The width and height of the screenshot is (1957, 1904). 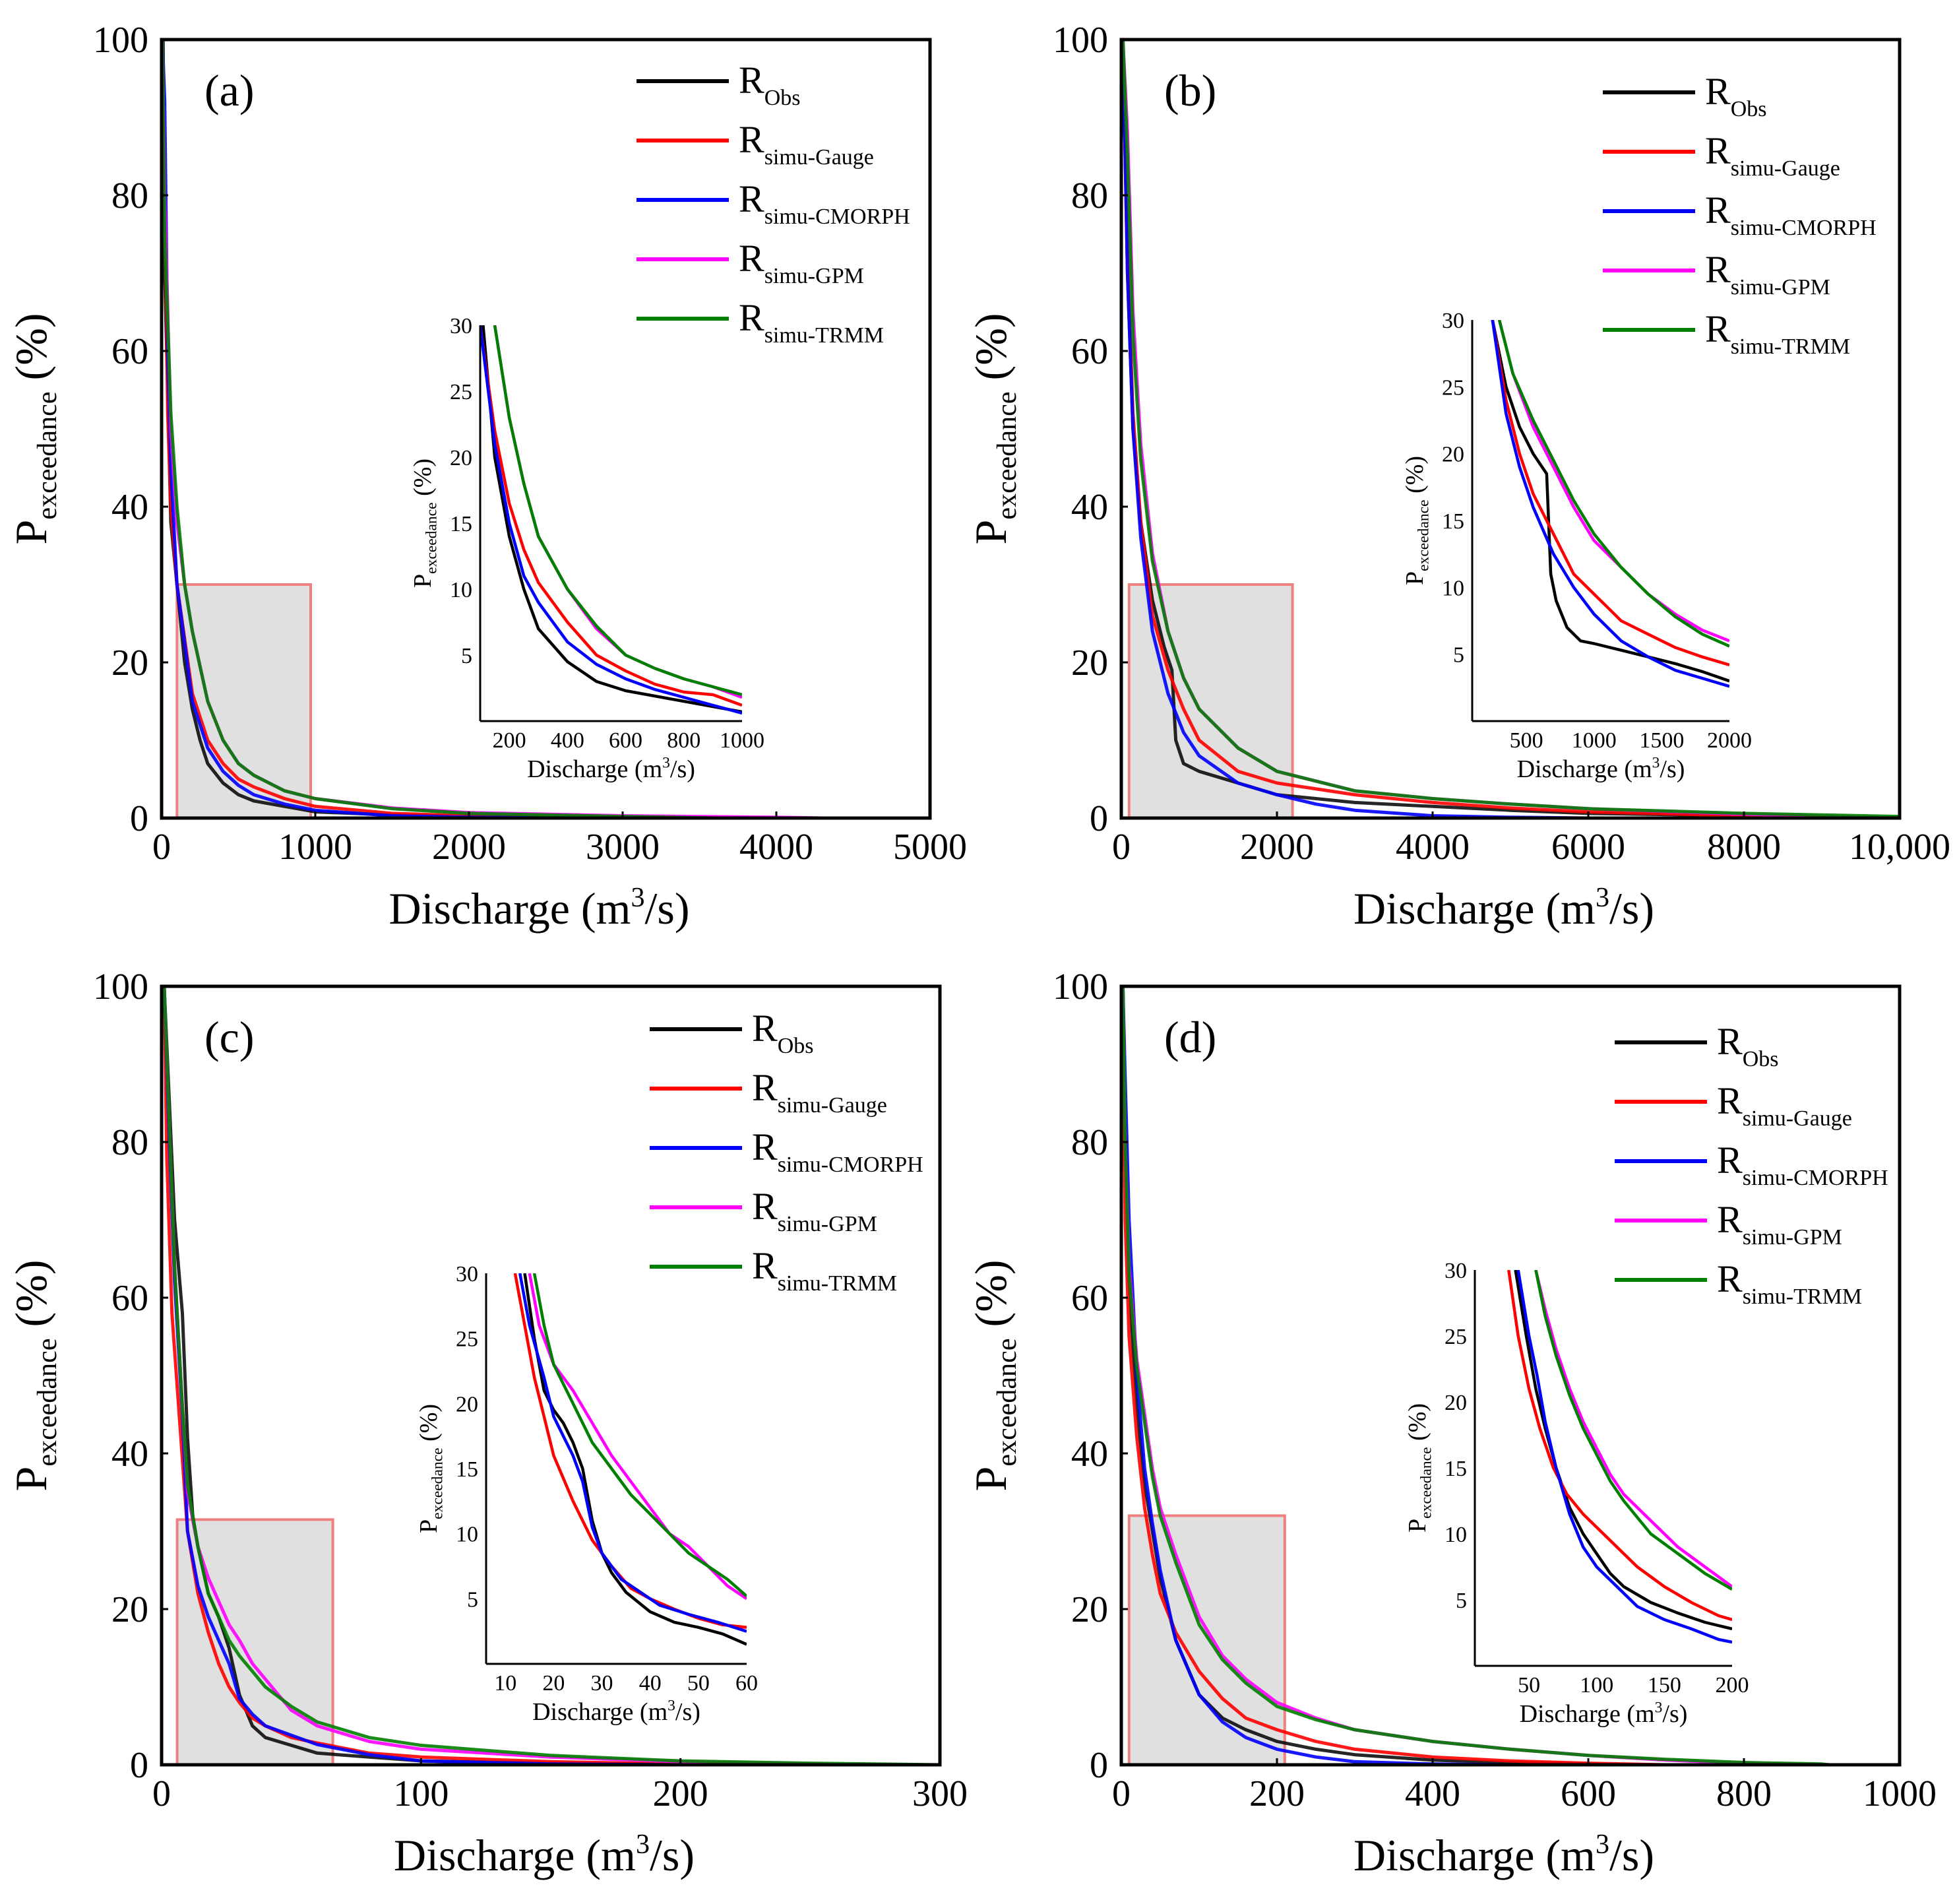 What do you see at coordinates (1900, 847) in the screenshot?
I see `x-tick-label: 10,000` at bounding box center [1900, 847].